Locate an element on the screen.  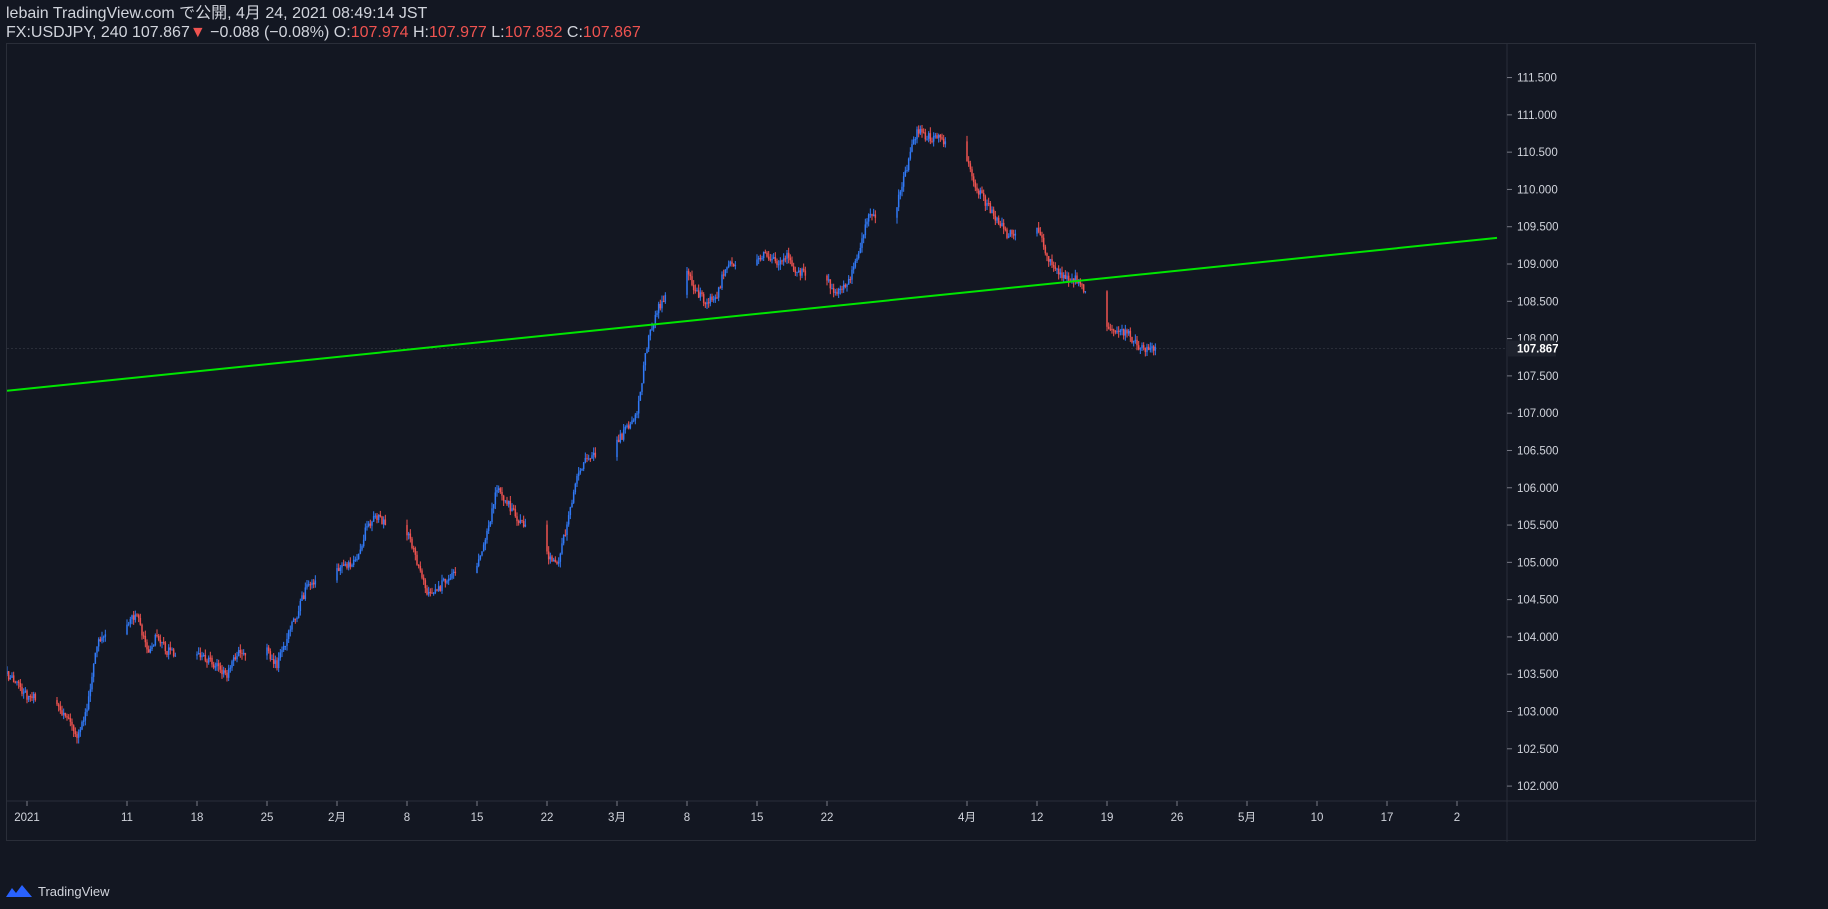
x-tick-label: 2月 is located at coordinates (337, 818).